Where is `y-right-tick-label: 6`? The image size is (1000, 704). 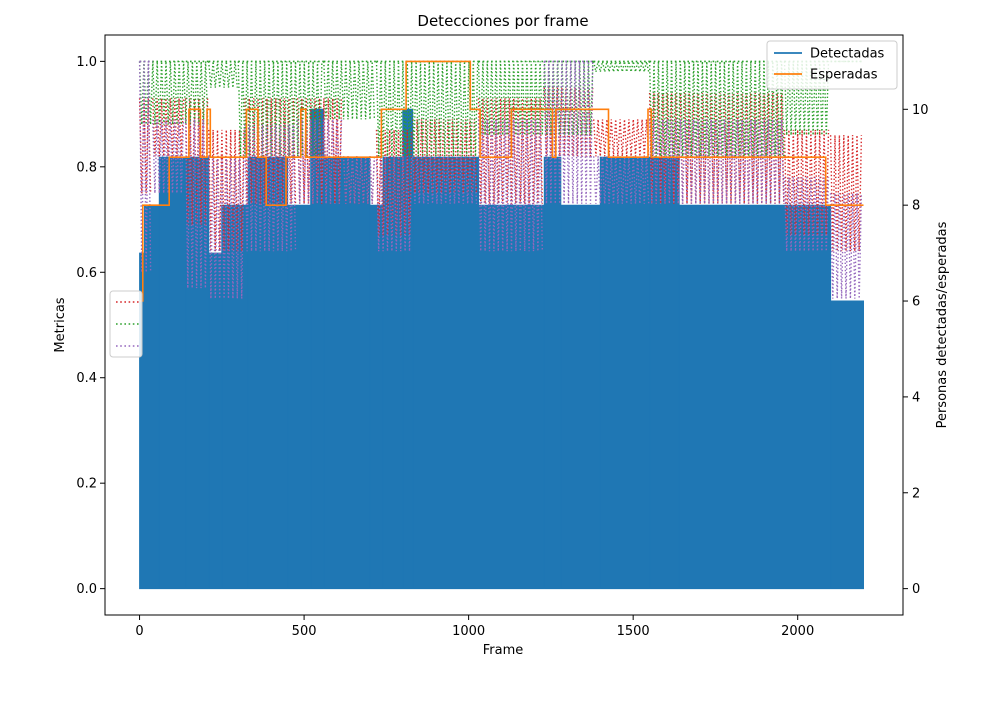
y-right-tick-label: 6 is located at coordinates (916, 302).